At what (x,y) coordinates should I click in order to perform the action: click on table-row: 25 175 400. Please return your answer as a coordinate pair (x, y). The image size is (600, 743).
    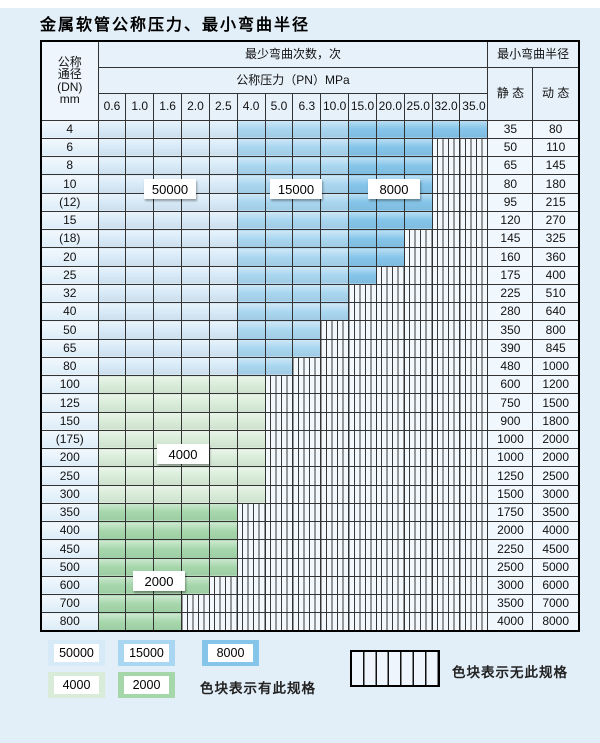
    Looking at the image, I should click on (310, 275).